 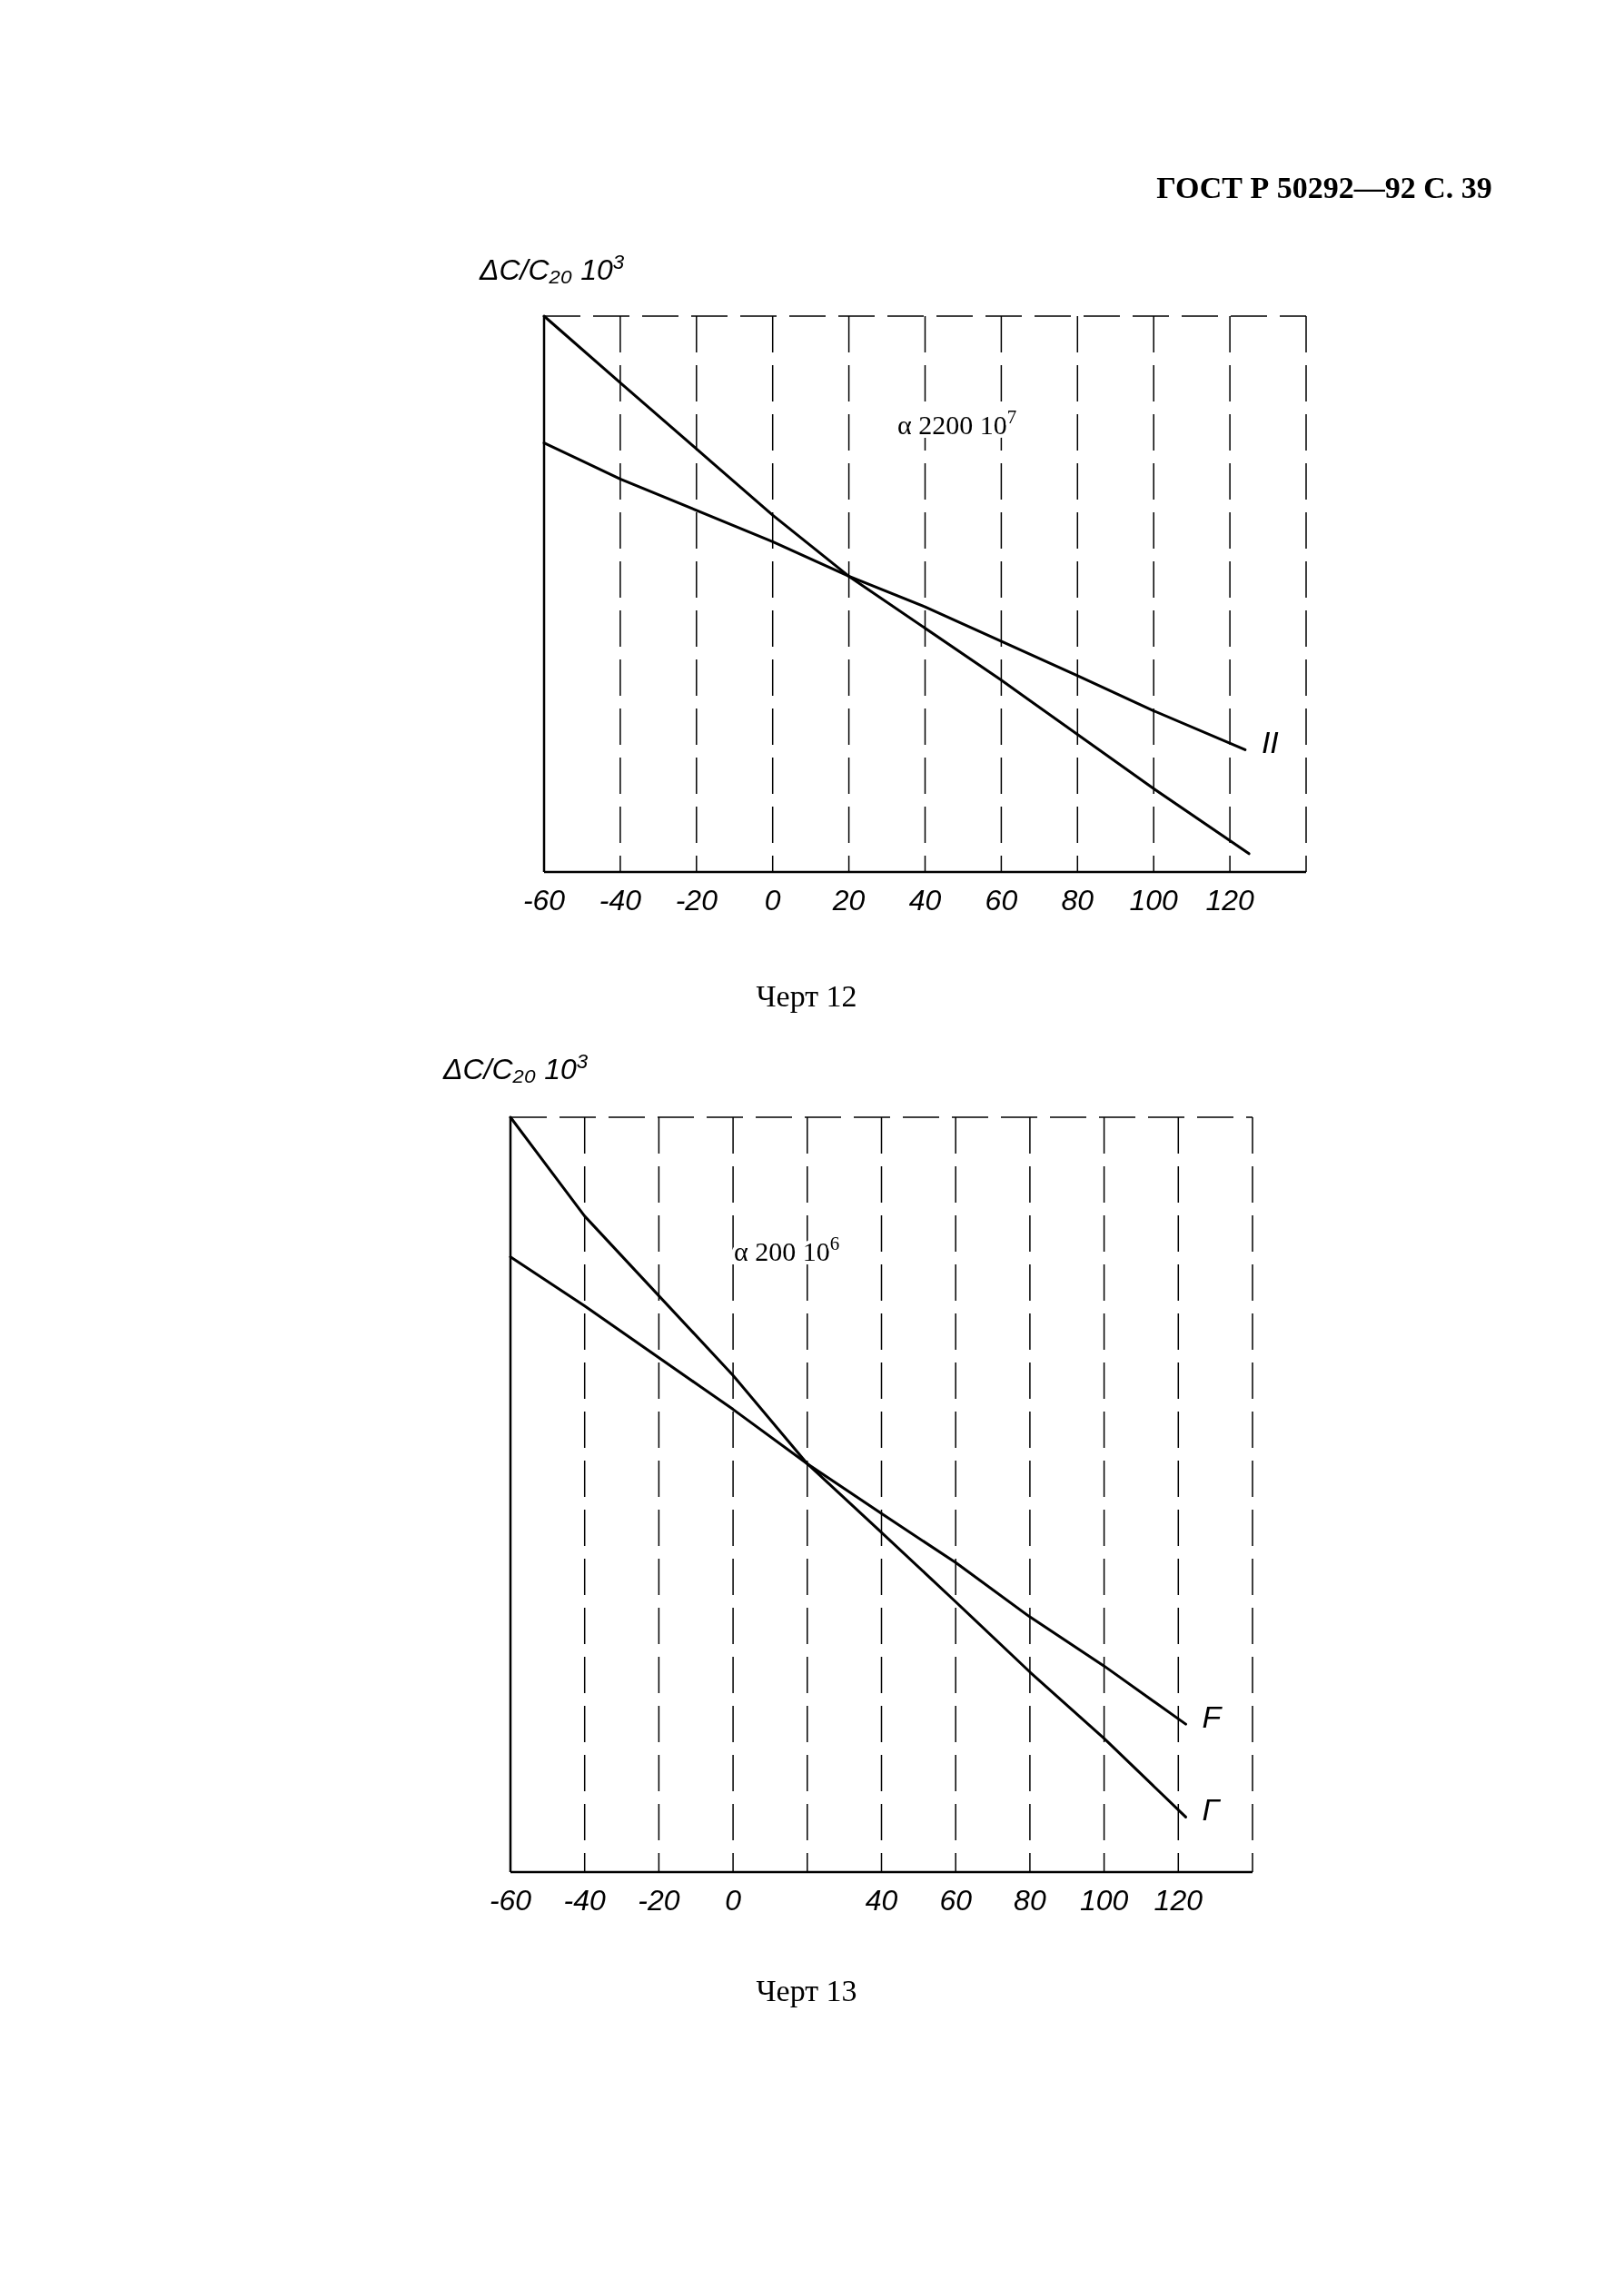 What do you see at coordinates (1212, 1717) in the screenshot?
I see `series-label: F` at bounding box center [1212, 1717].